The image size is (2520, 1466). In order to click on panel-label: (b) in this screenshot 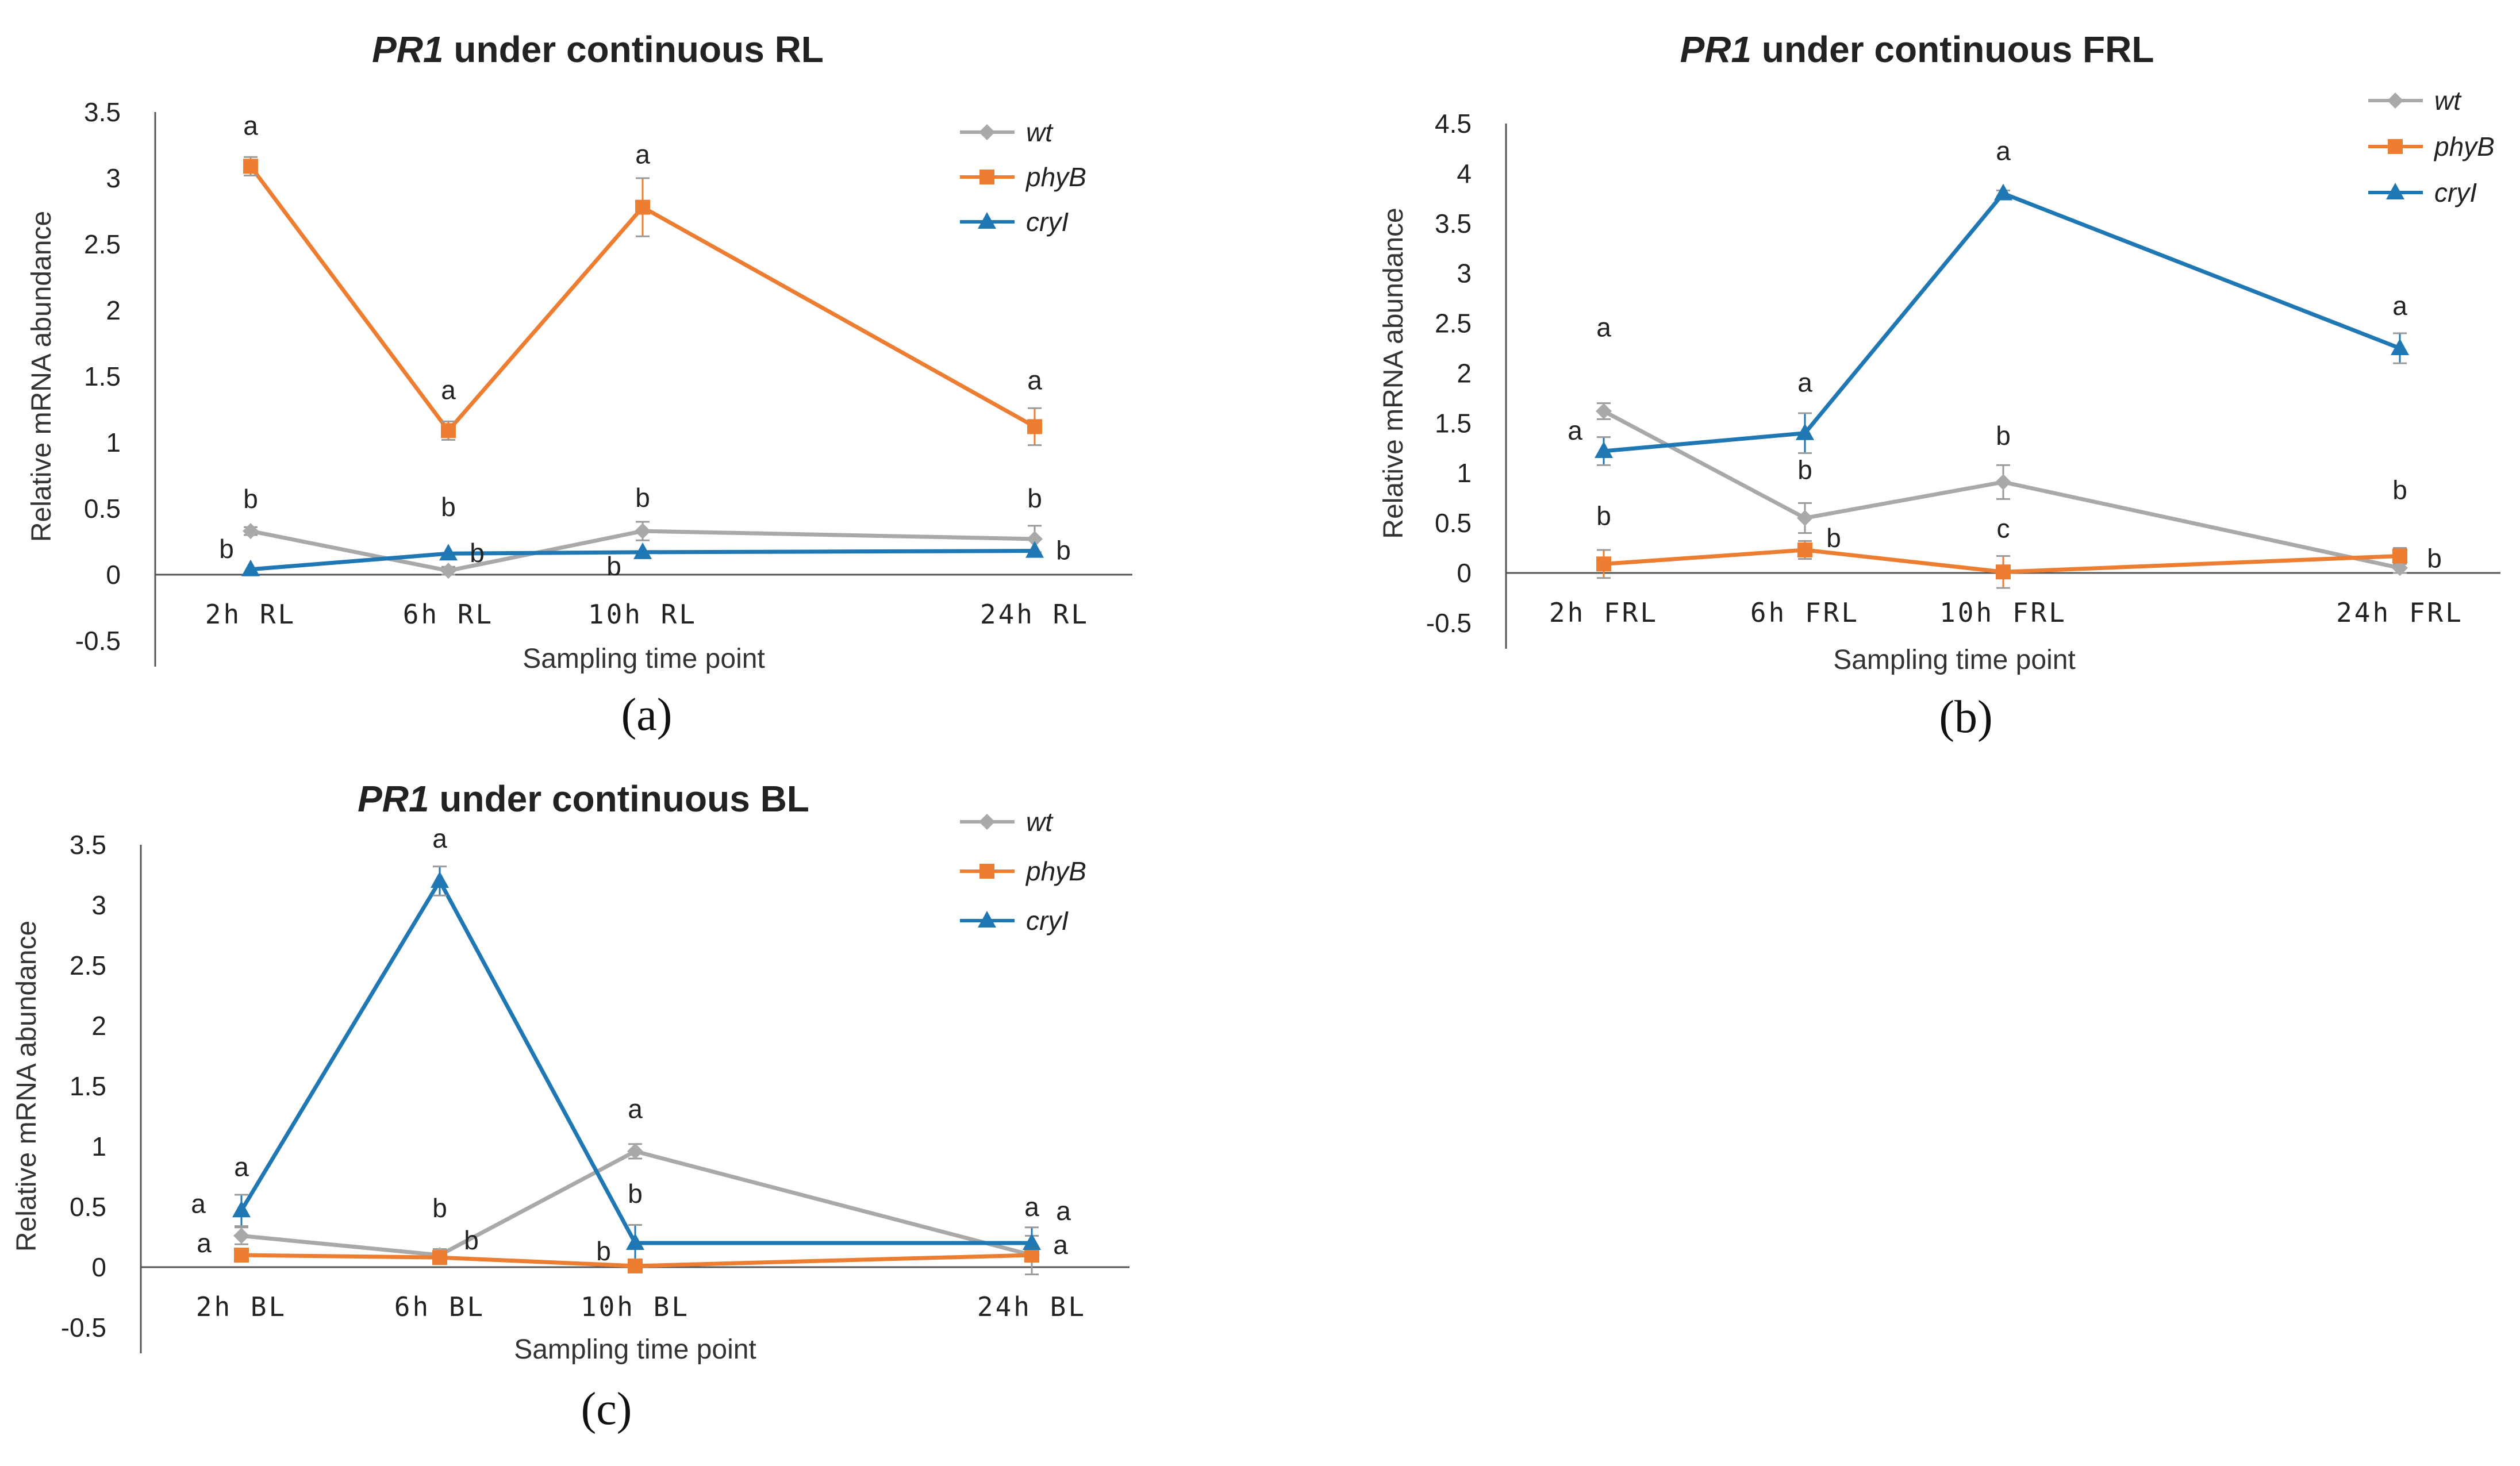, I will do `click(1965, 717)`.